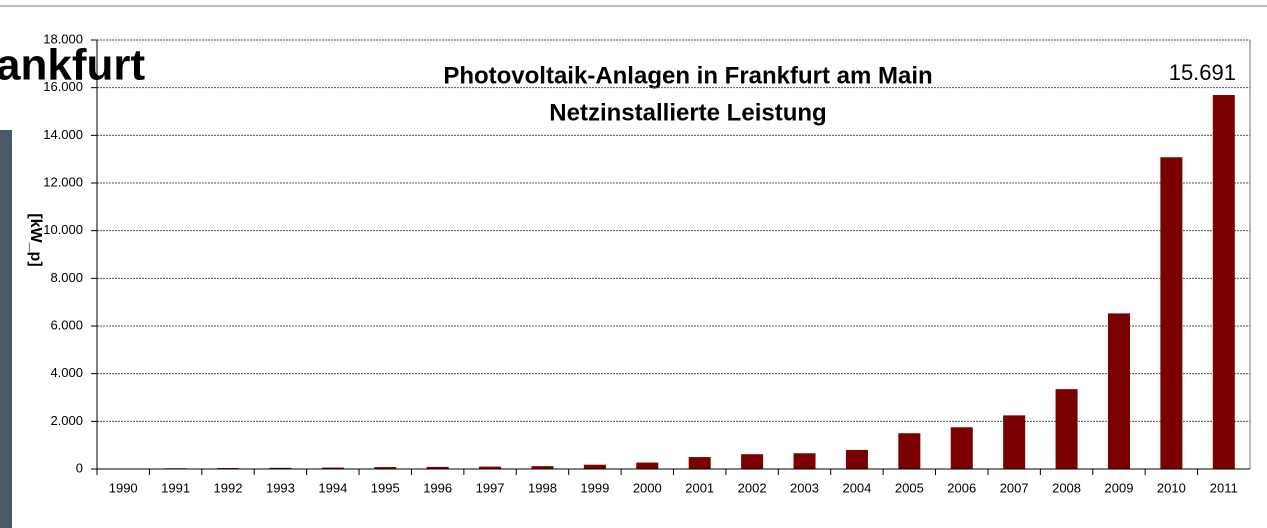 The image size is (1267, 528). I want to click on x-tick-label: 2006, so click(961, 487).